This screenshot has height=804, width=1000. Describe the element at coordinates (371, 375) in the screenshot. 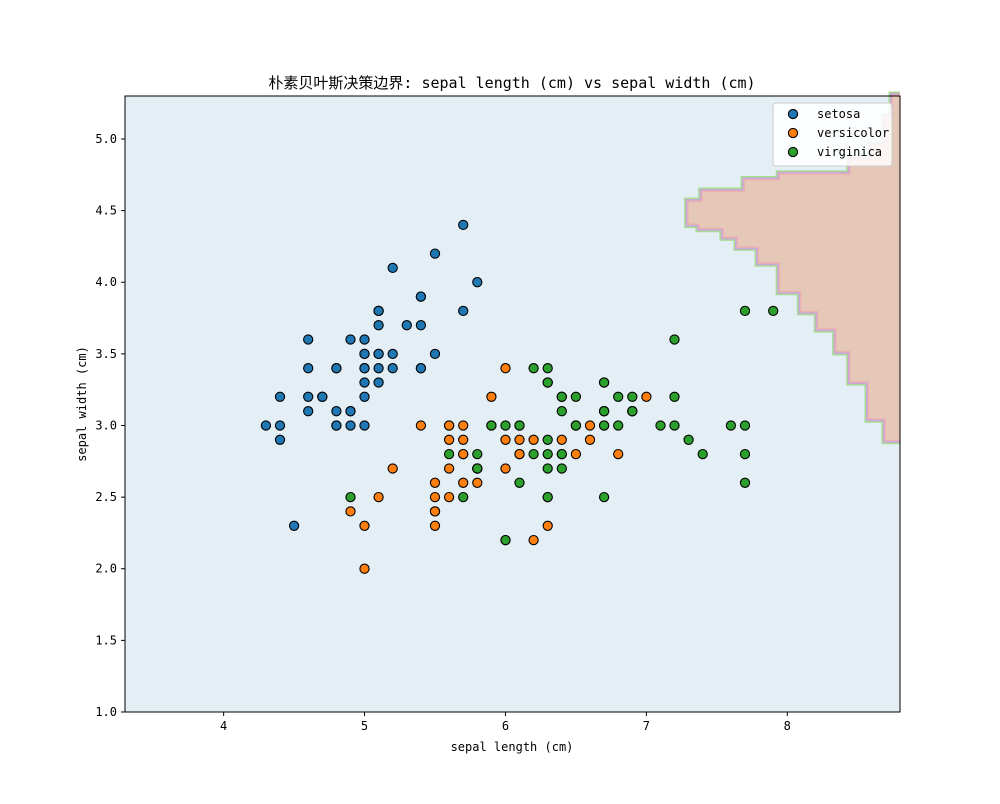

I see `series-setosa` at that location.